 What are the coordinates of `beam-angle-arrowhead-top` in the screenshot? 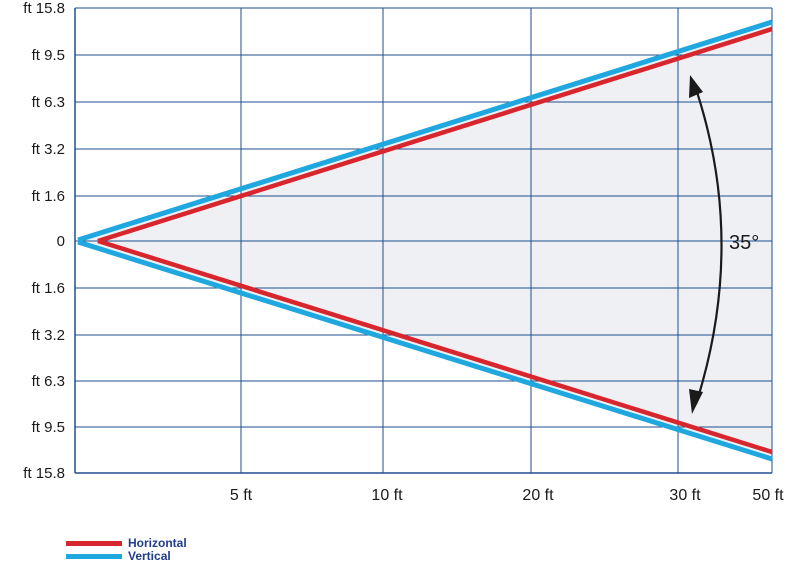 It's located at (696, 86).